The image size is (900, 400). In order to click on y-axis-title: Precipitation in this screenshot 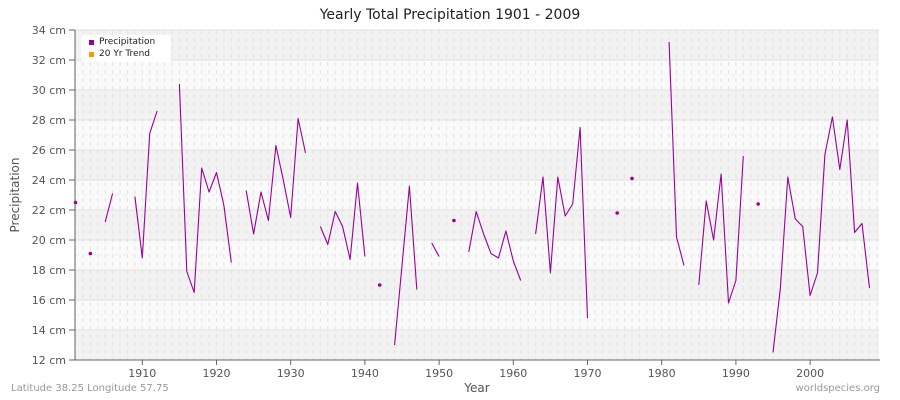, I will do `click(15, 194)`.